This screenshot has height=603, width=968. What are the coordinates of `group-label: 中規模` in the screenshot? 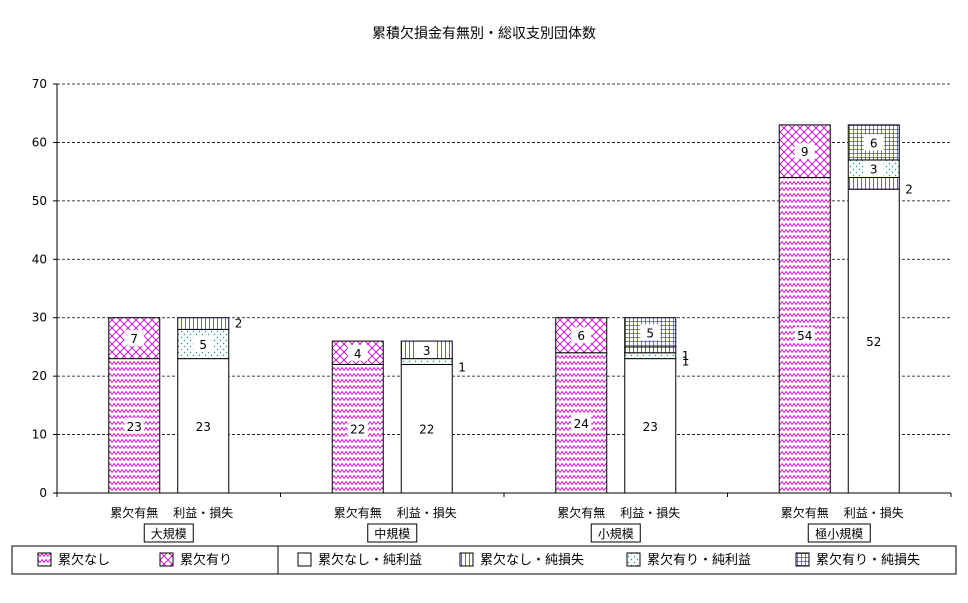 It's located at (392, 533).